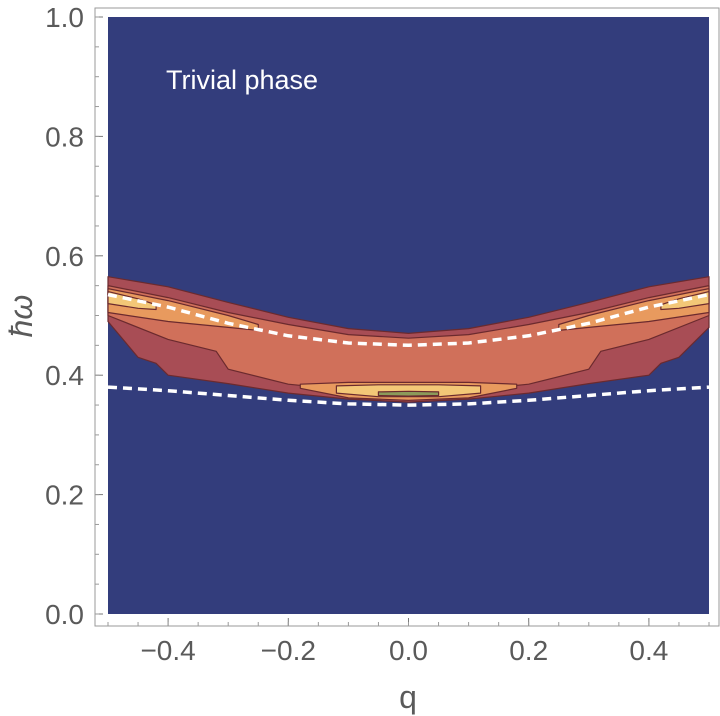 This screenshot has width=720, height=716. What do you see at coordinates (21, 316) in the screenshot?
I see `y-axis-title: ħω` at bounding box center [21, 316].